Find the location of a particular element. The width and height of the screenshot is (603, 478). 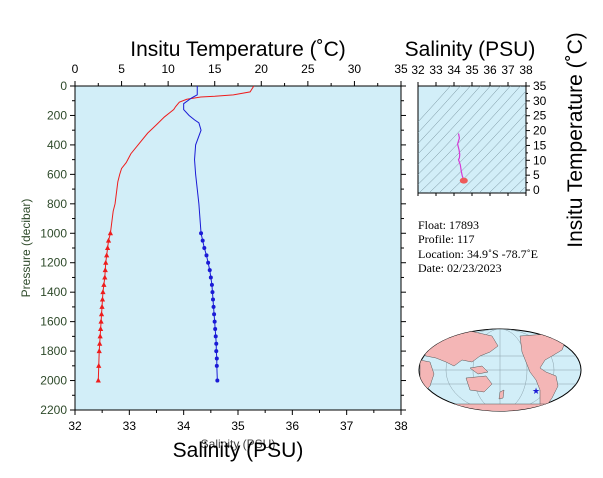

pressure-tick-label: 0 is located at coordinates (63, 86).